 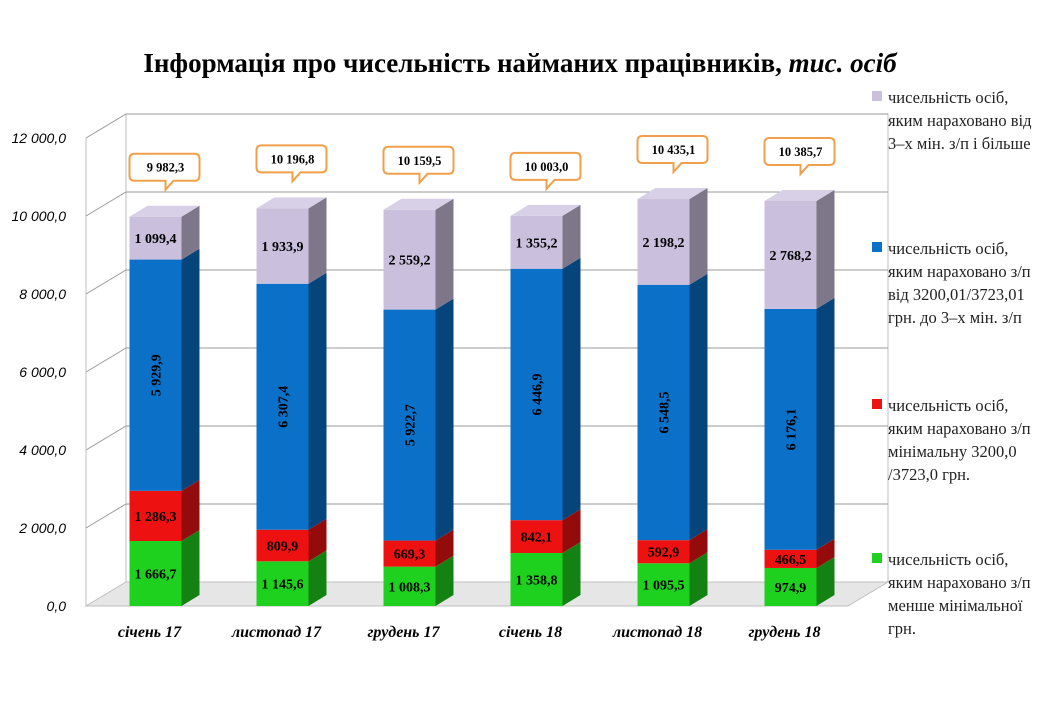 What do you see at coordinates (410, 587) in the screenshot?
I see `data-label: 1 008,3` at bounding box center [410, 587].